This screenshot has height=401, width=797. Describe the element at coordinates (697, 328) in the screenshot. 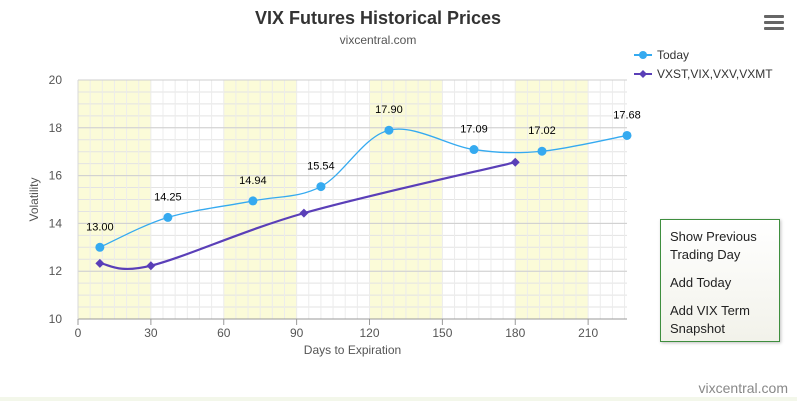

I see `menu-item-line: Snapshot` at that location.